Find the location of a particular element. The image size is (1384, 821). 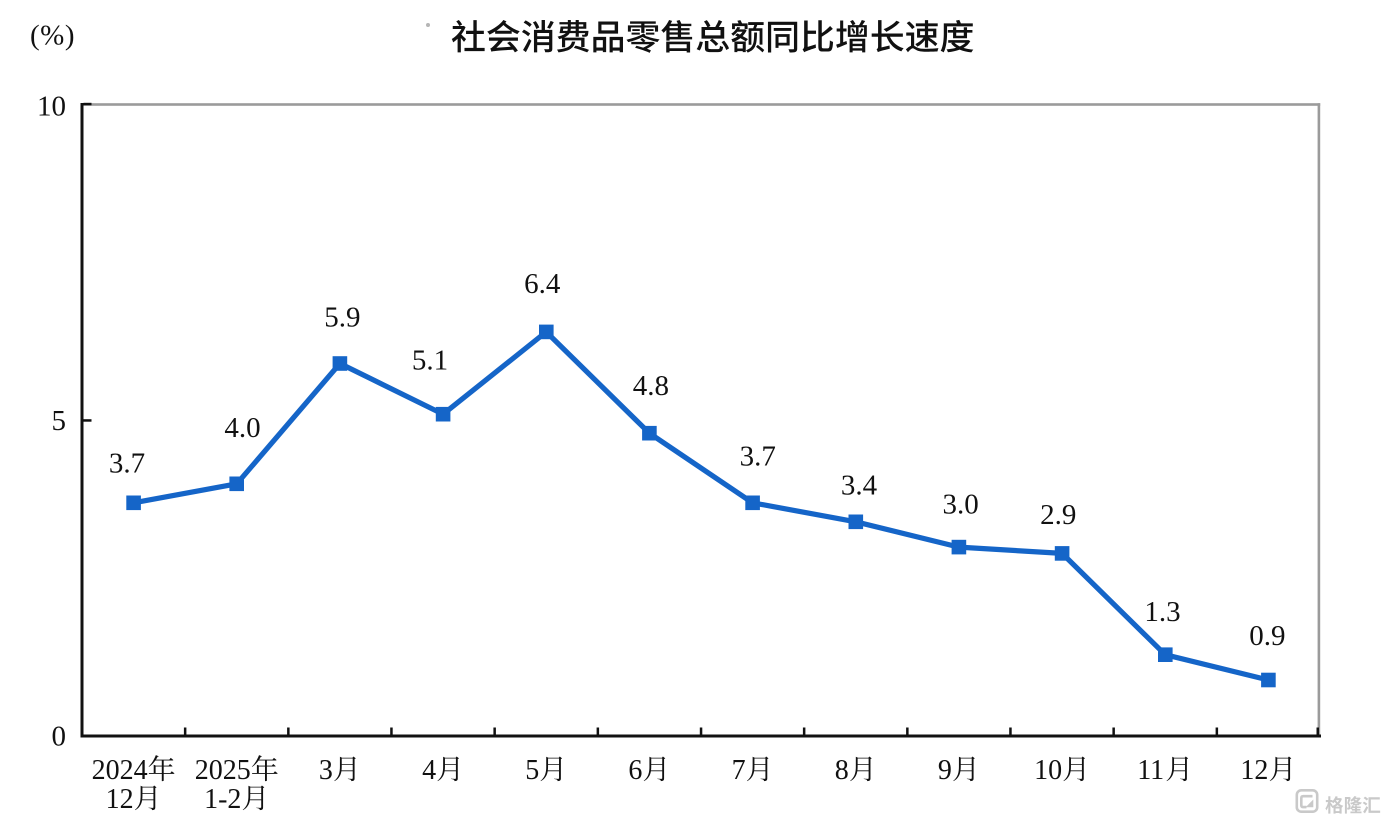

svg-text: 4 is located at coordinates (429, 770).